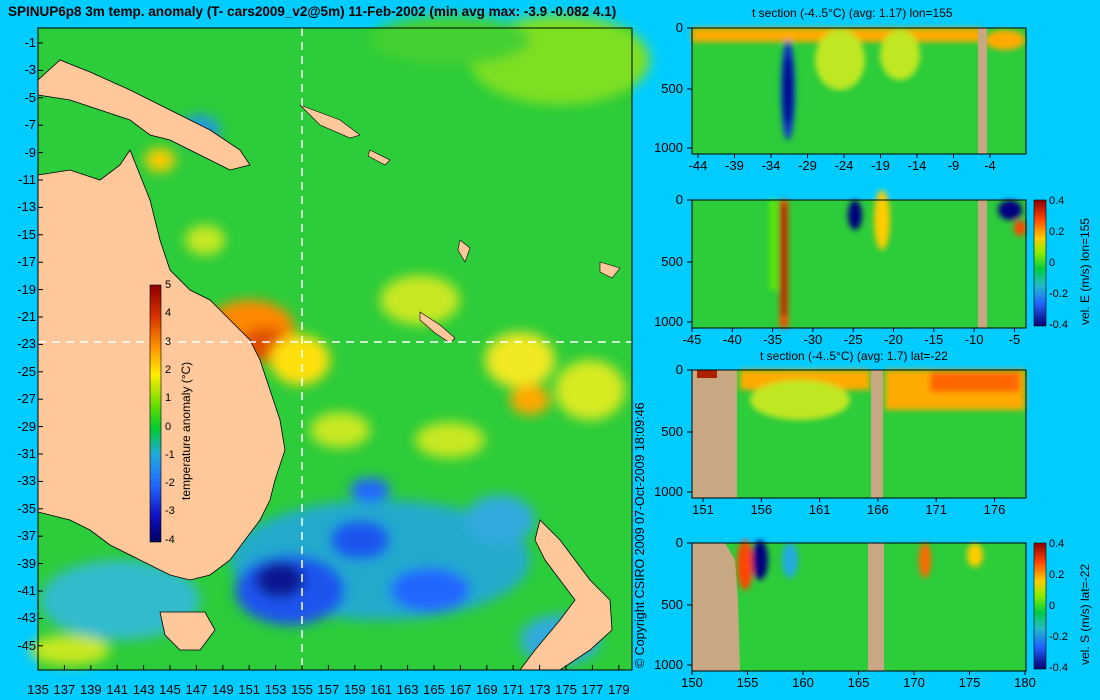 Image resolution: width=1100 pixels, height=700 pixels. What do you see at coordinates (1052, 606) in the screenshot?
I see `panel-4-colorbar-tick: 0` at bounding box center [1052, 606].